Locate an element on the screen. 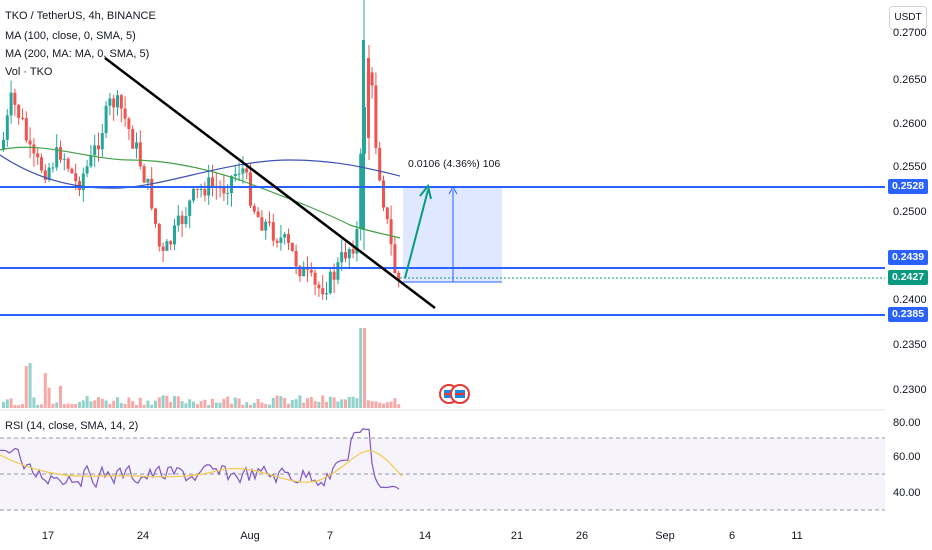  measure-arrow-head is located at coordinates (453, 190).